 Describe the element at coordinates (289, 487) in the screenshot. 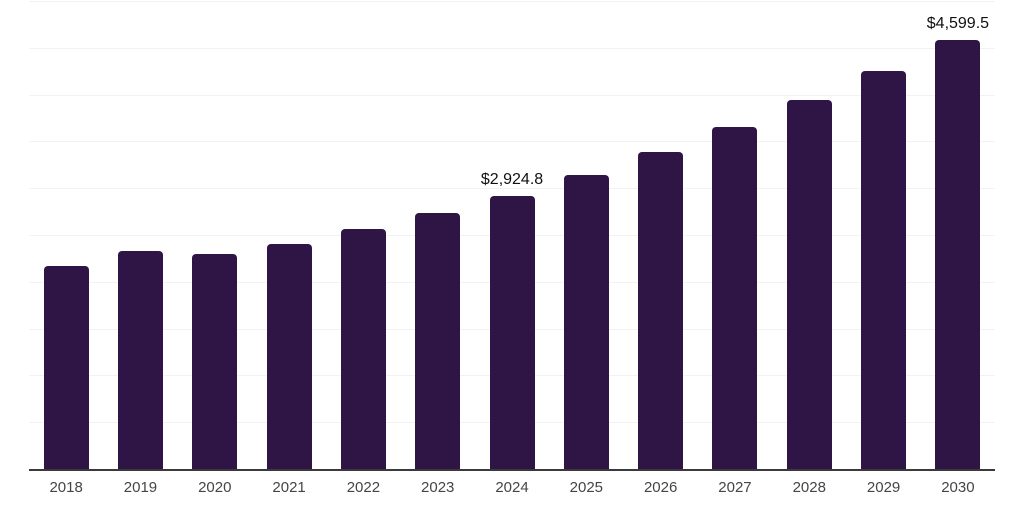

I see `x-tick-2021: 2021` at that location.